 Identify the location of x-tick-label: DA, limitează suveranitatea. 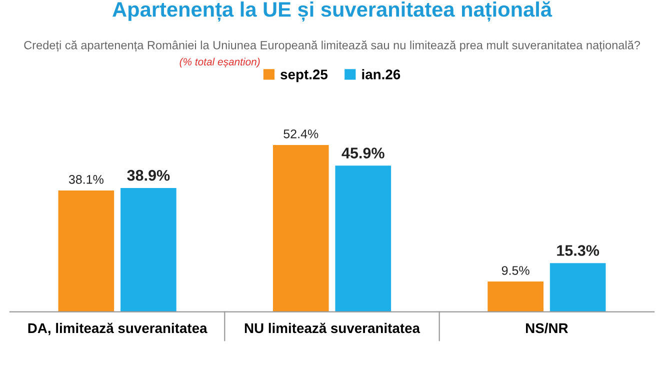
(118, 329).